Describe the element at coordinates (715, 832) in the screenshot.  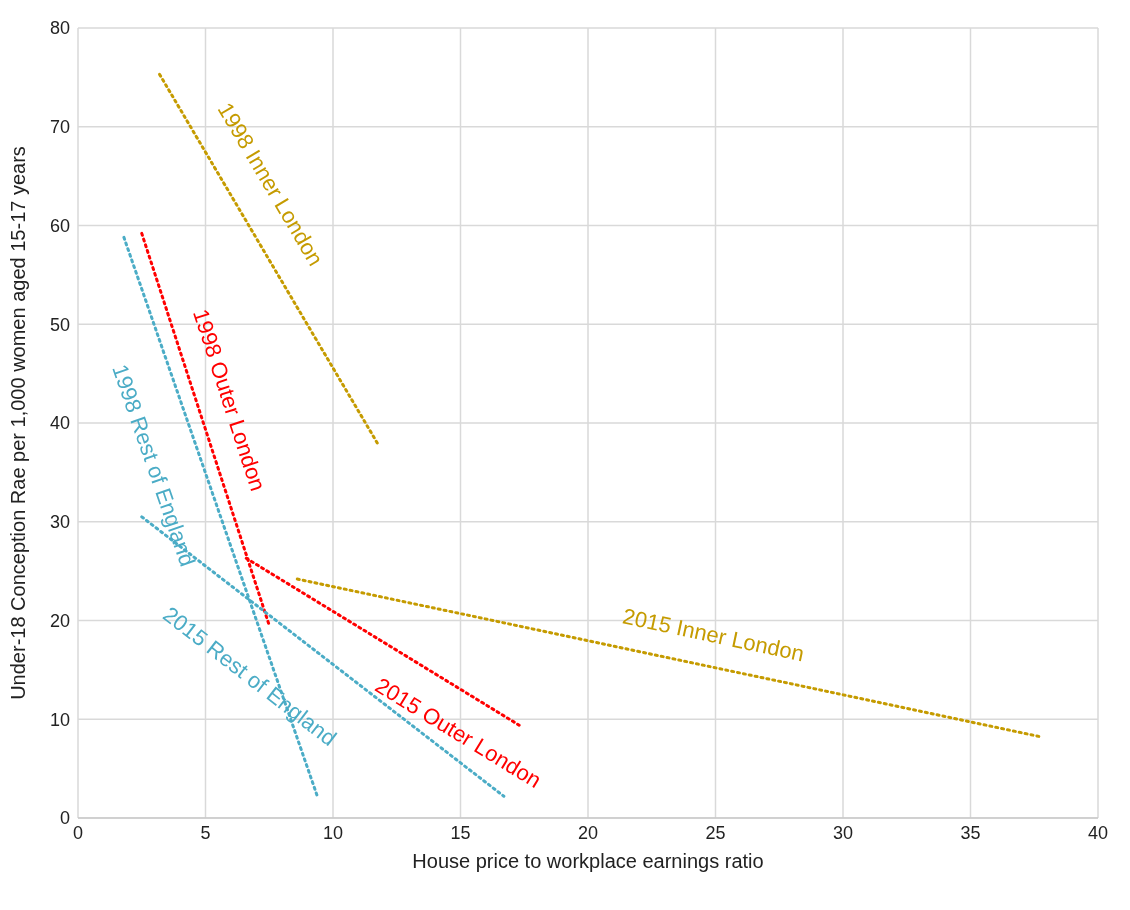
I see `x-tick-label: 25` at that location.